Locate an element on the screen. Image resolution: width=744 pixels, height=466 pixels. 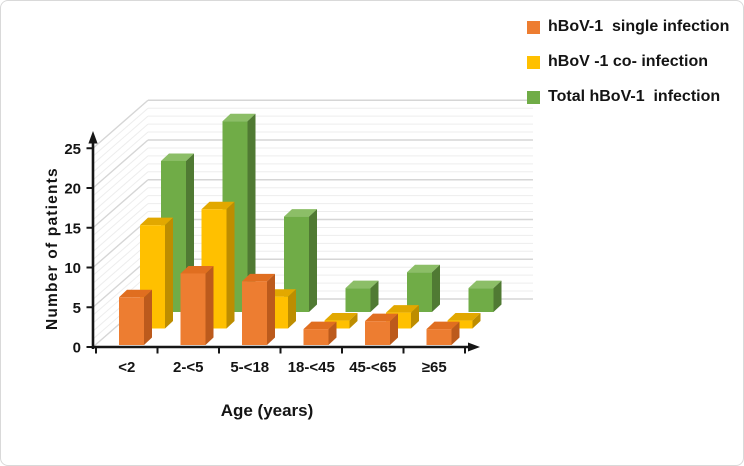
bar-Total-hBoV-1-infection-≥65 is located at coordinates (485, 296).